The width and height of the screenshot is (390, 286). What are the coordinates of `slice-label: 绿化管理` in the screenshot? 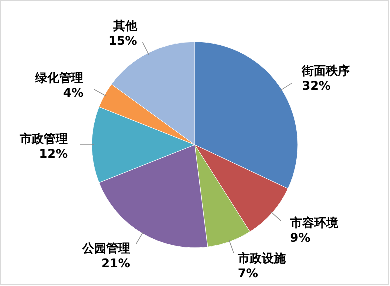 It's located at (59, 77).